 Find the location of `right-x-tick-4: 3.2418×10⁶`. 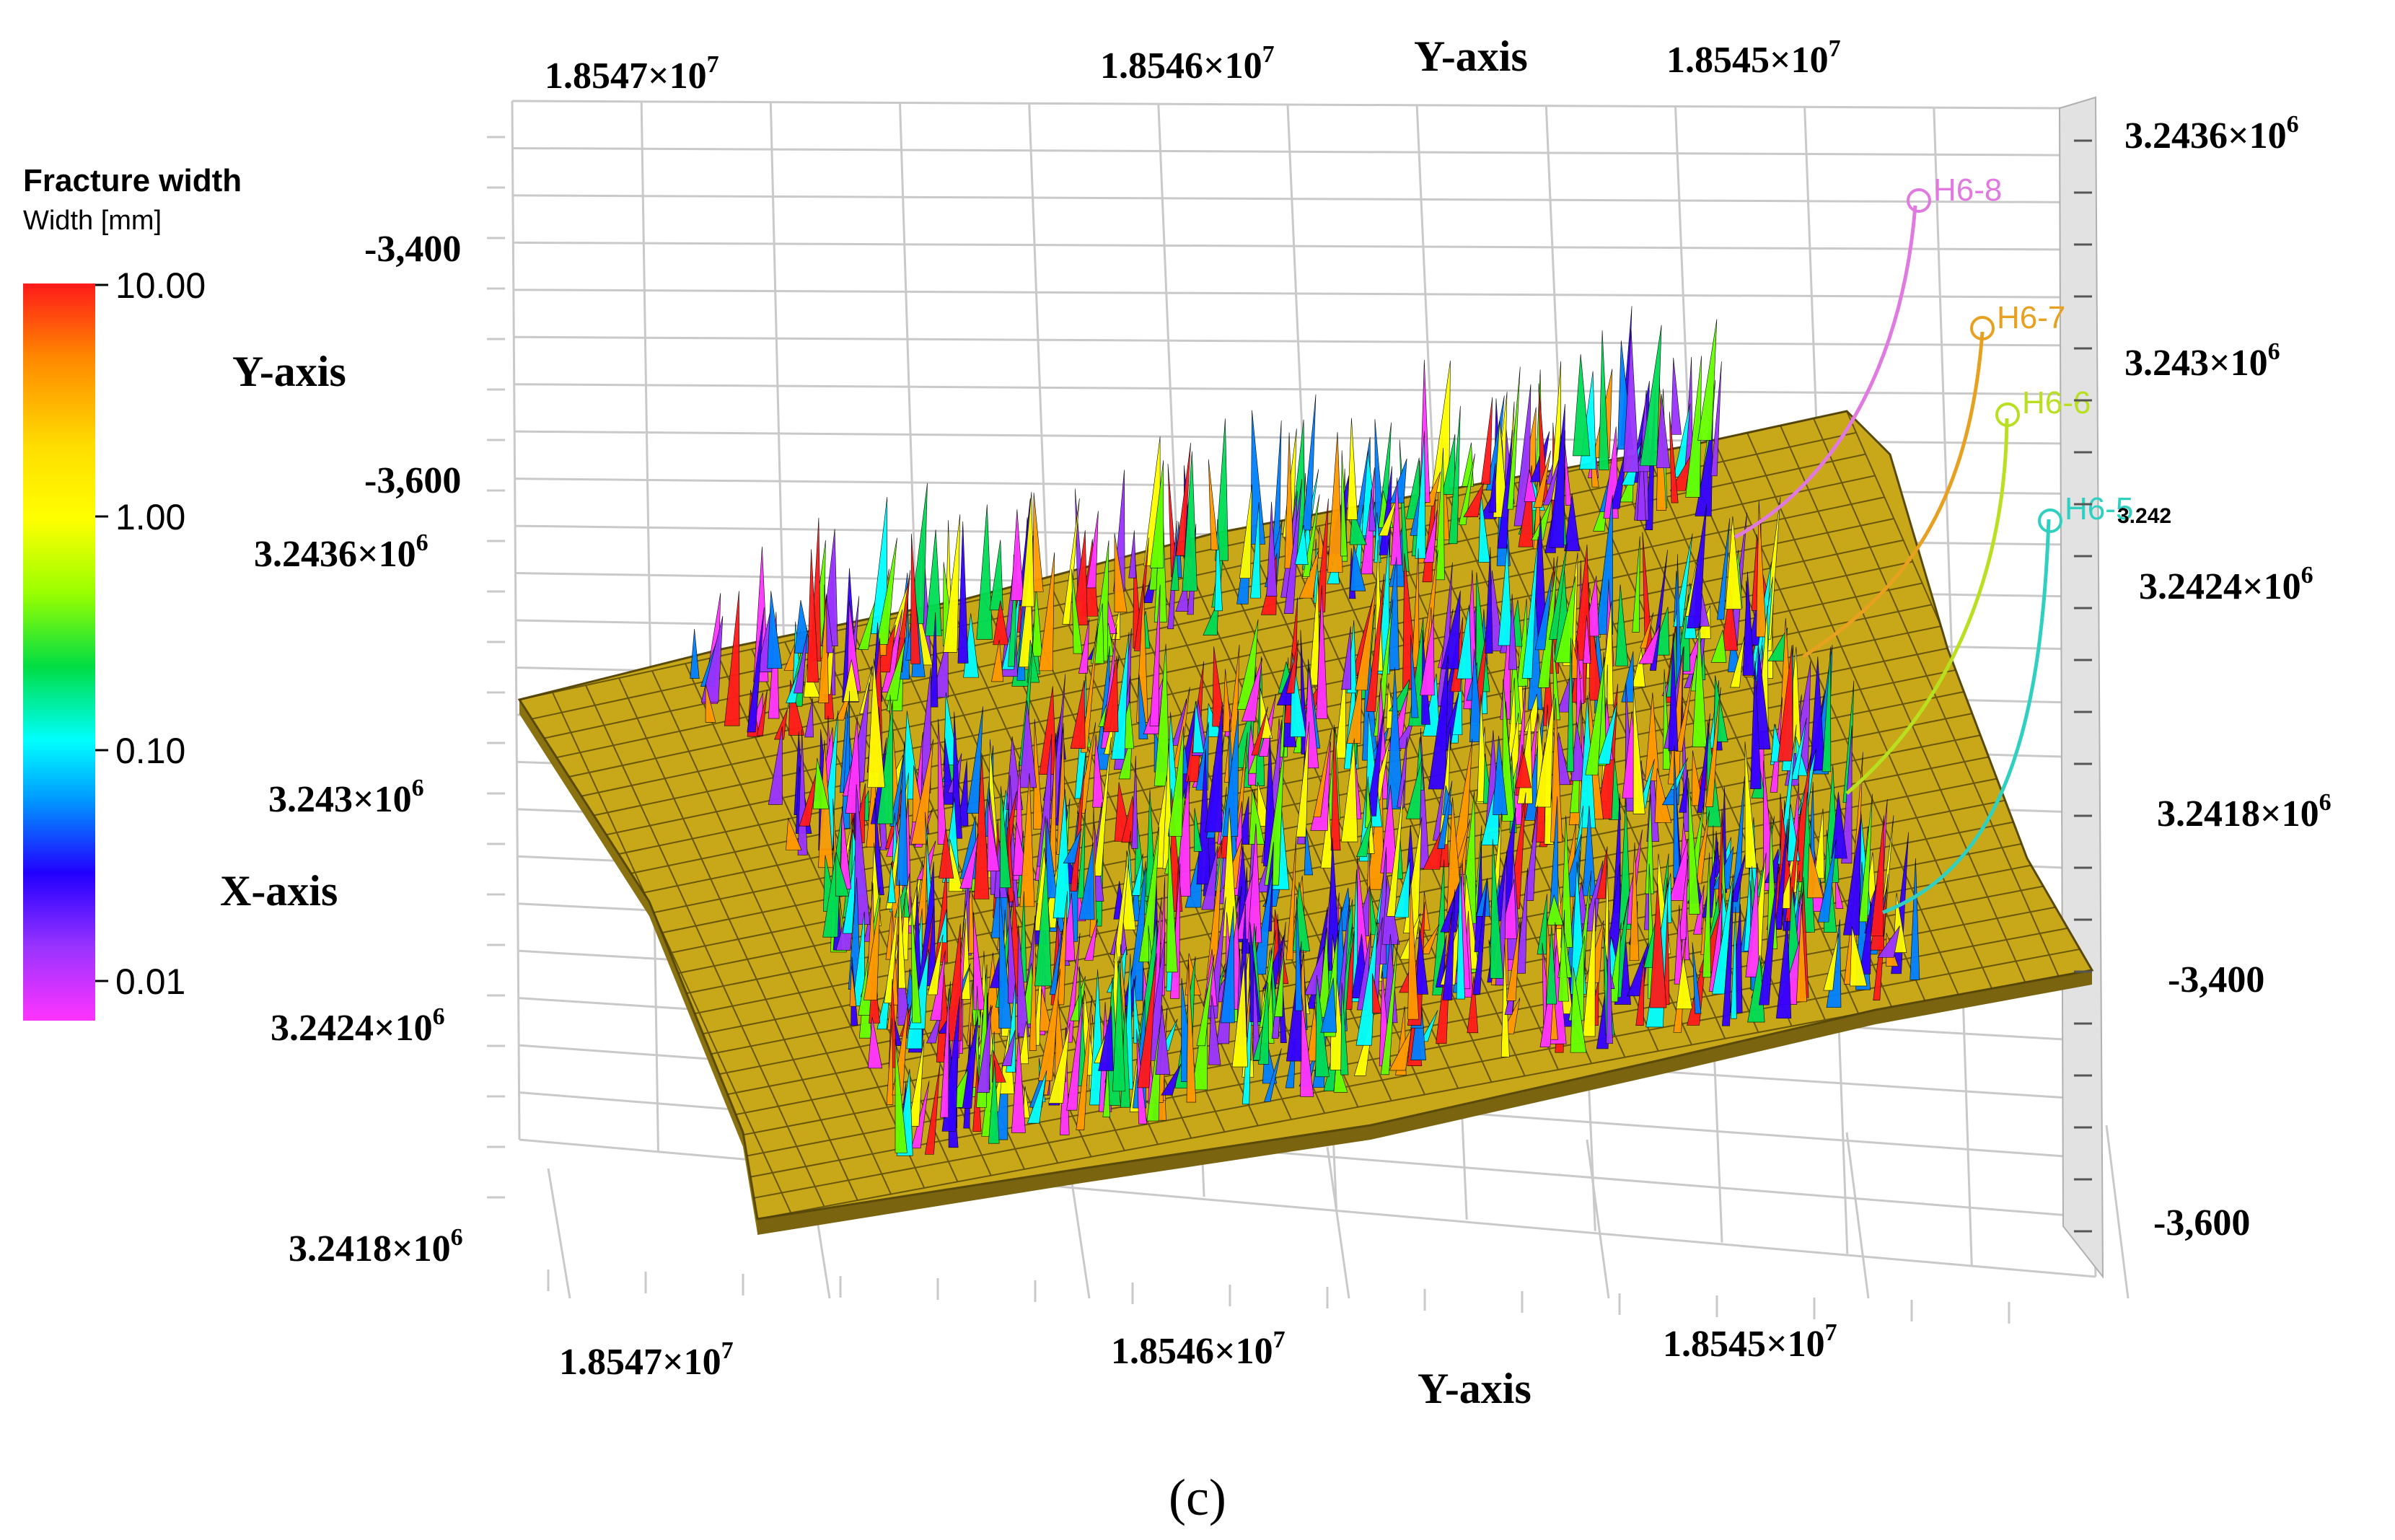

right-x-tick-4: 3.2418×10⁶ is located at coordinates (2244, 812).